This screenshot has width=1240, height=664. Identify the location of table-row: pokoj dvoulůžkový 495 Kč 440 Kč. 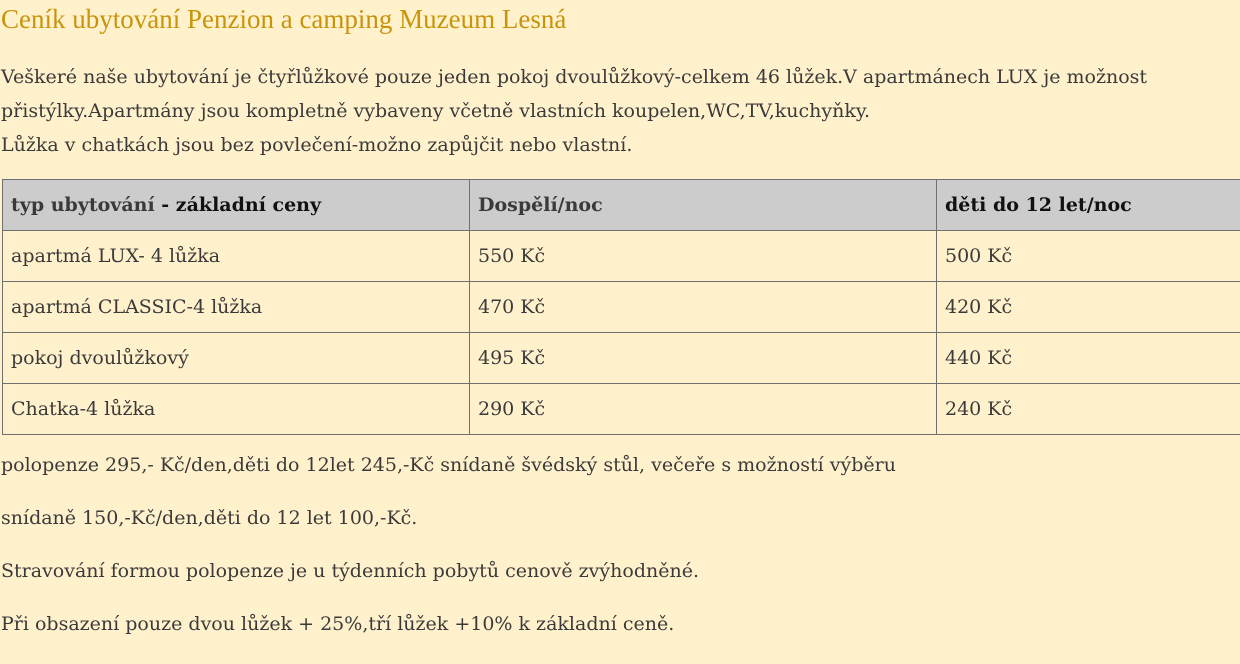
(621, 358).